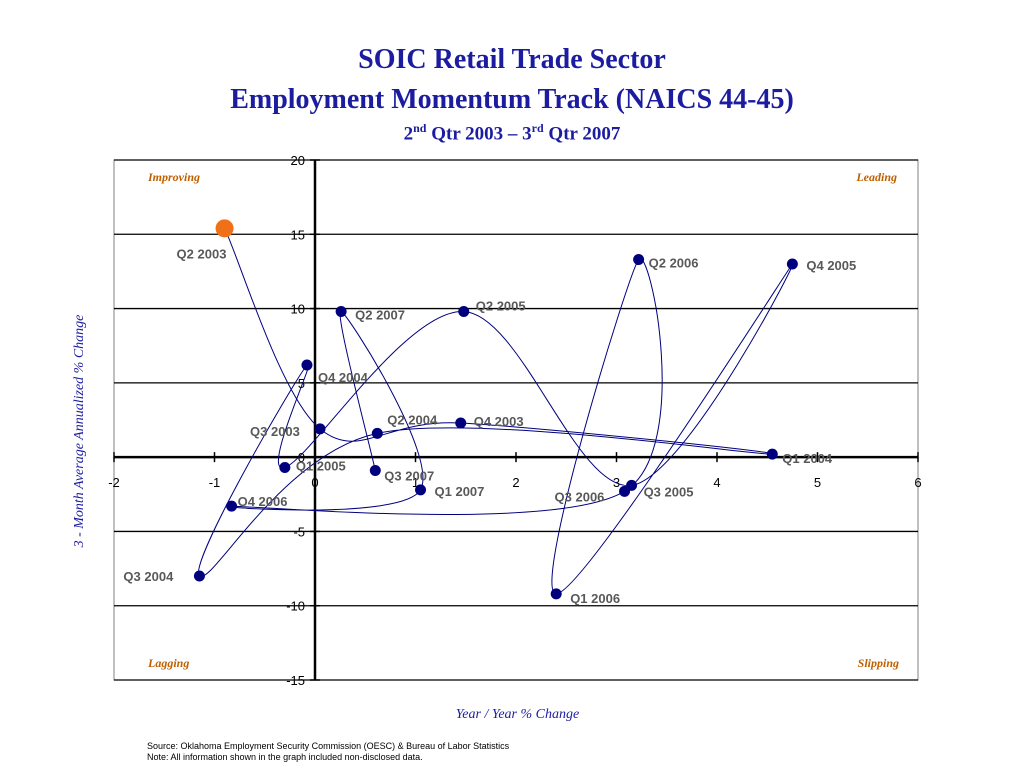  I want to click on point-label: Q2 2005, so click(501, 306).